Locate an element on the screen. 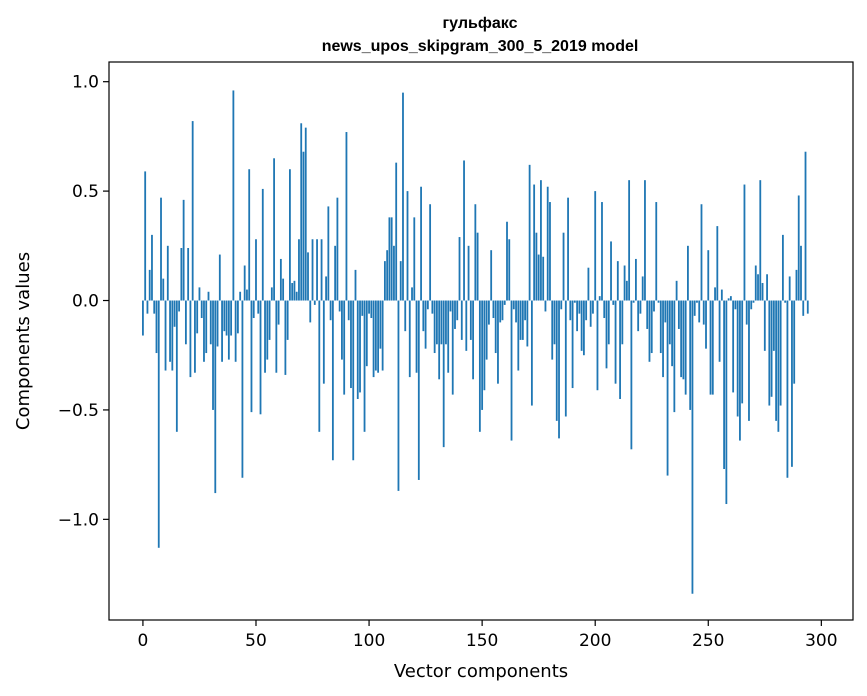 The image size is (867, 696). x-tick-label: 250 is located at coordinates (708, 641).